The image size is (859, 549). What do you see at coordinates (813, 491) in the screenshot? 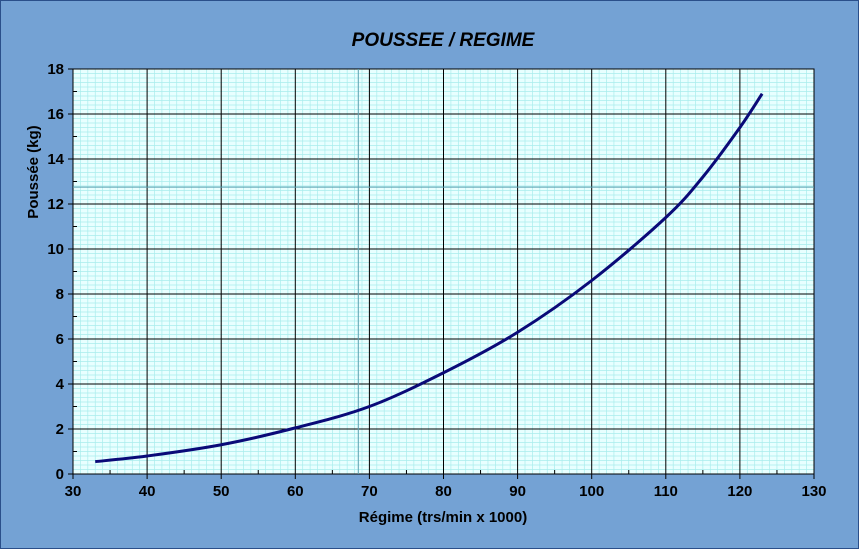
I see `x-tick-label: 130` at bounding box center [813, 491].